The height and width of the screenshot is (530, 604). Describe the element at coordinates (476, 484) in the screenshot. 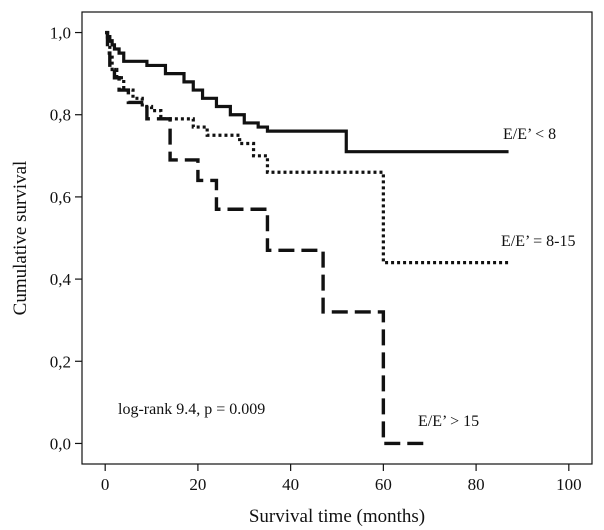

I see `x-tick-label: 80` at that location.